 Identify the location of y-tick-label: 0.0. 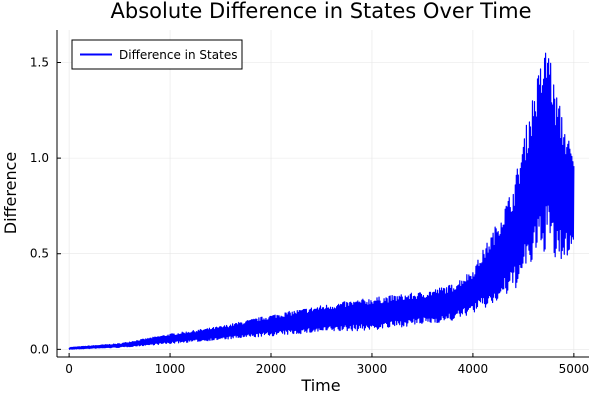
(39, 349).